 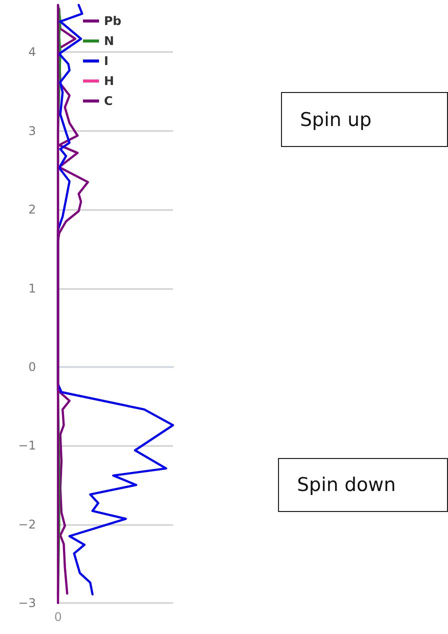 What do you see at coordinates (106, 61) in the screenshot?
I see `legend-label: I` at bounding box center [106, 61].